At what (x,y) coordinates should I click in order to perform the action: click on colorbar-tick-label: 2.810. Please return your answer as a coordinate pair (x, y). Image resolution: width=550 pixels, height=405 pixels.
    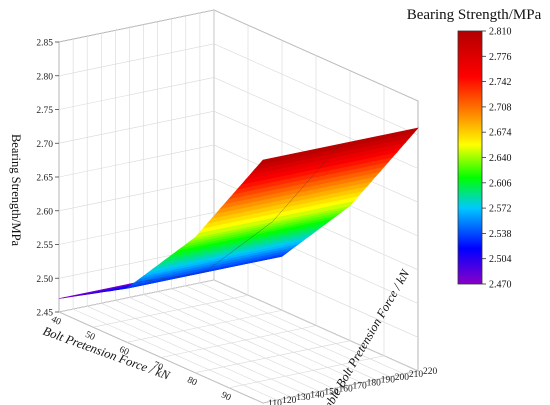
    Looking at the image, I should click on (500, 32).